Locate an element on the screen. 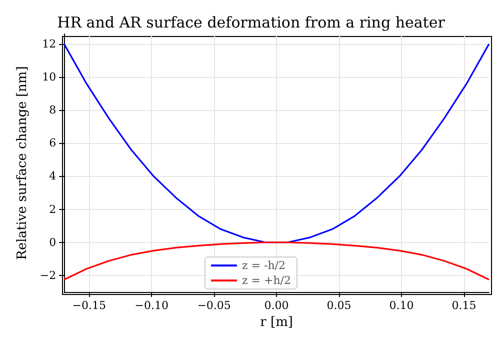 The width and height of the screenshot is (502, 346). y-tick-label: 0 is located at coordinates (52, 242).